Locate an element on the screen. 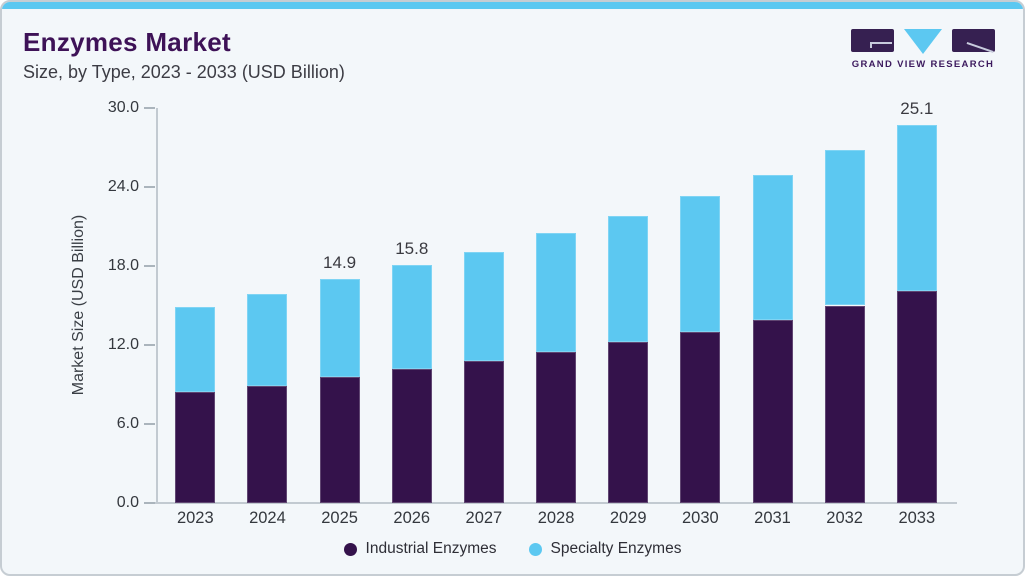  bar-segment-specialty-enzymes-2030 is located at coordinates (700, 264).